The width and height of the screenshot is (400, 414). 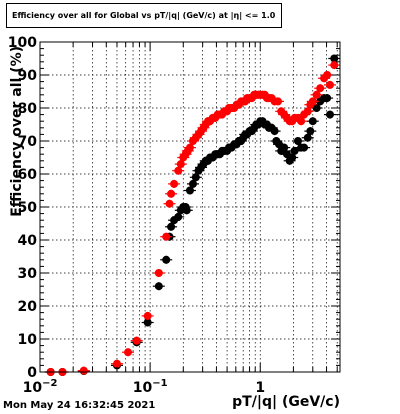 What do you see at coordinates (32, 373) in the screenshot?
I see `y-tick-label: 0` at bounding box center [32, 373].